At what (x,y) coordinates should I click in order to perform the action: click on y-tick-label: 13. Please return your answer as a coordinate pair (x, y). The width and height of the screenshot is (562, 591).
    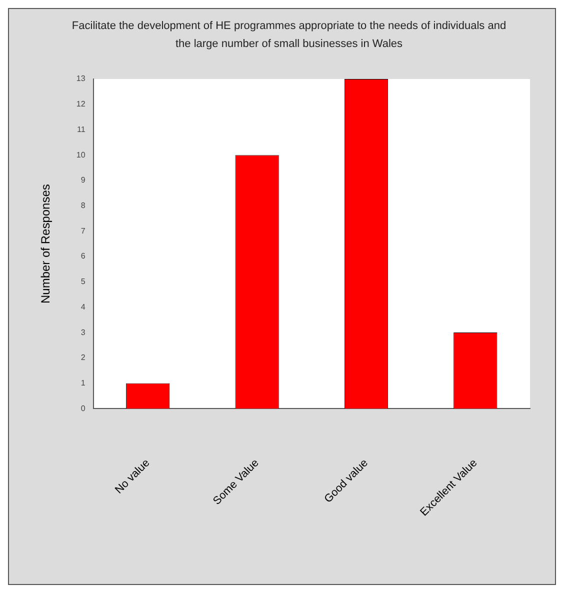
    Looking at the image, I should click on (81, 79).